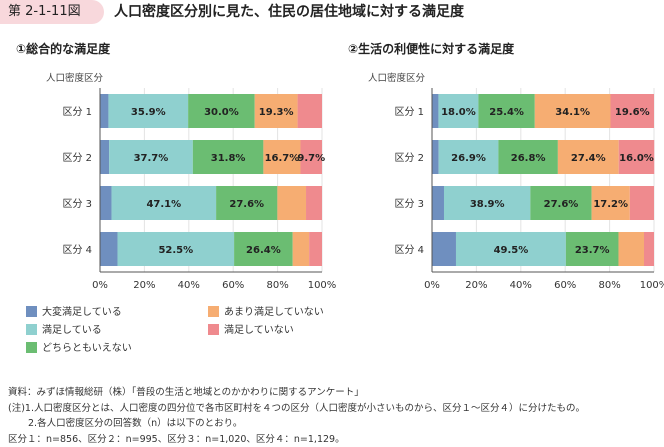 The image size is (664, 447). I want to click on data-label: 49.5%, so click(511, 250).